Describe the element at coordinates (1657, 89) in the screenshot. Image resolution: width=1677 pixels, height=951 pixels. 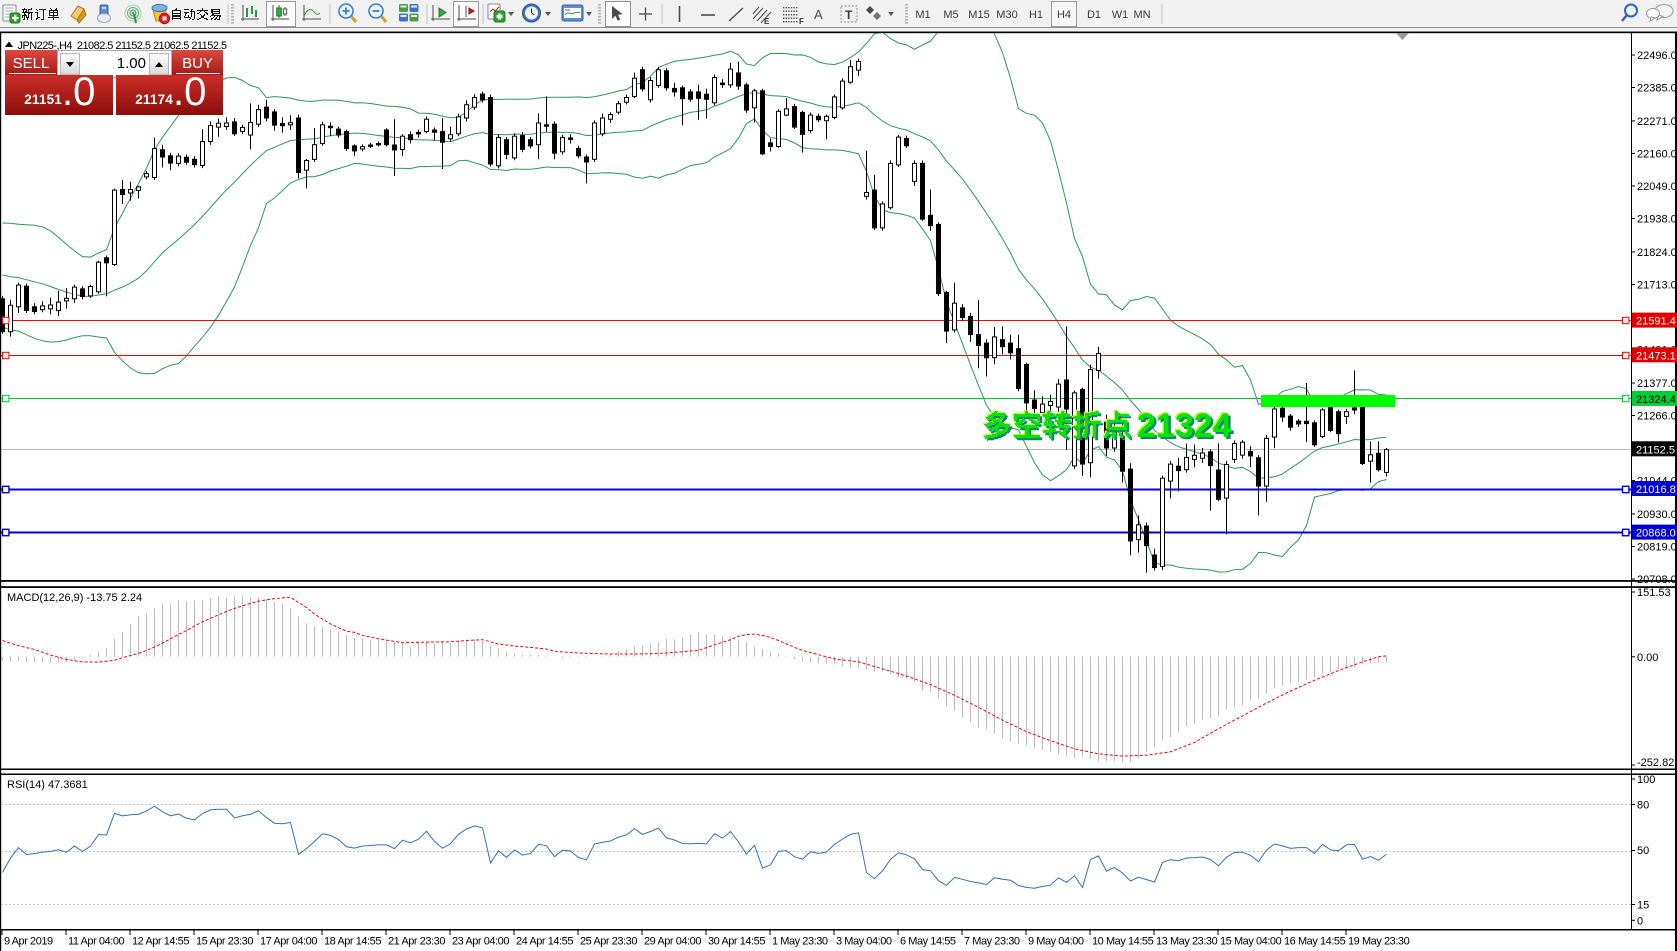
I see `svg-text: 22385.0` at that location.